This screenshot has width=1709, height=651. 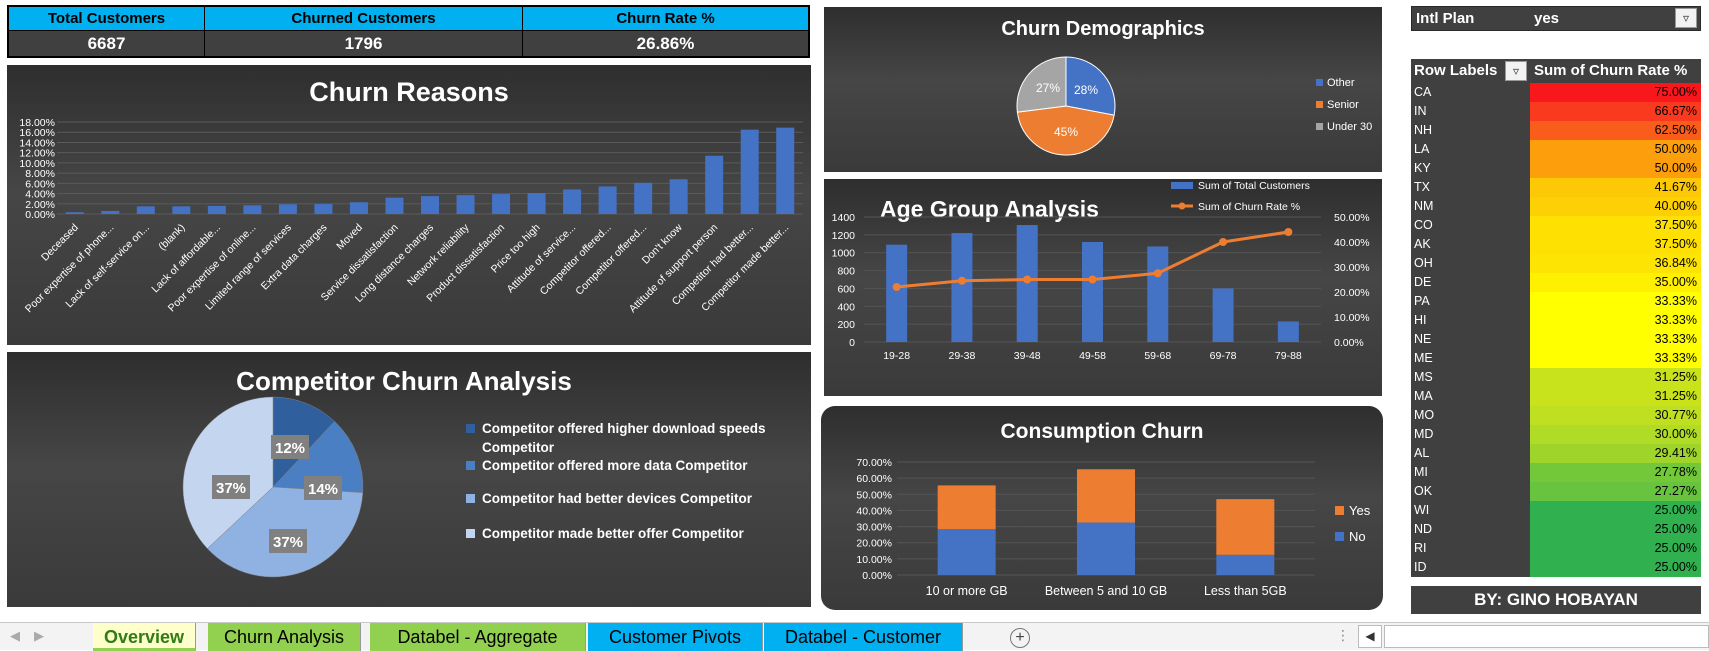 What do you see at coordinates (1615, 225) in the screenshot?
I see `pivot-row-value: 37.50%` at bounding box center [1615, 225].